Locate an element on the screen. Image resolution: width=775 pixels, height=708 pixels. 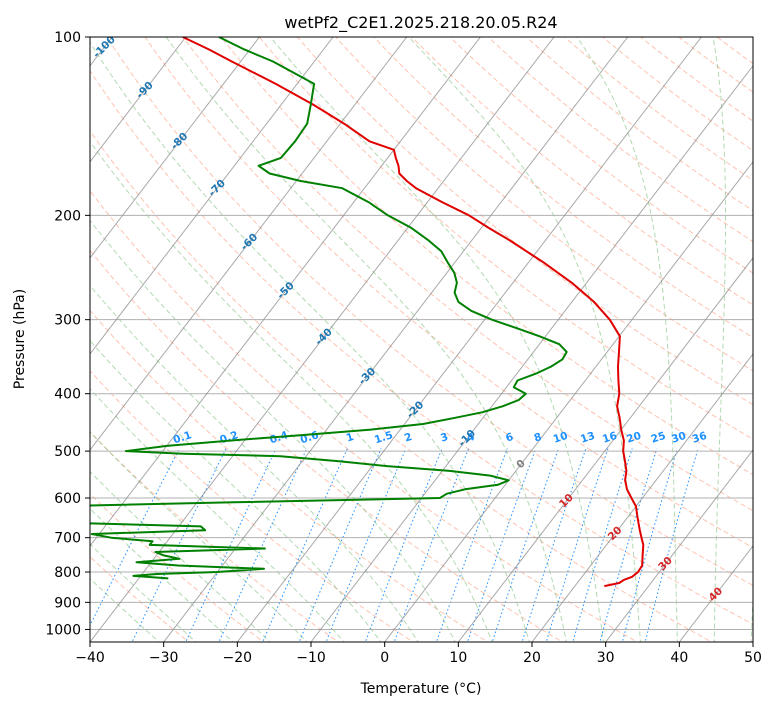
mixing-ratio-label: 30 is located at coordinates (679, 438).